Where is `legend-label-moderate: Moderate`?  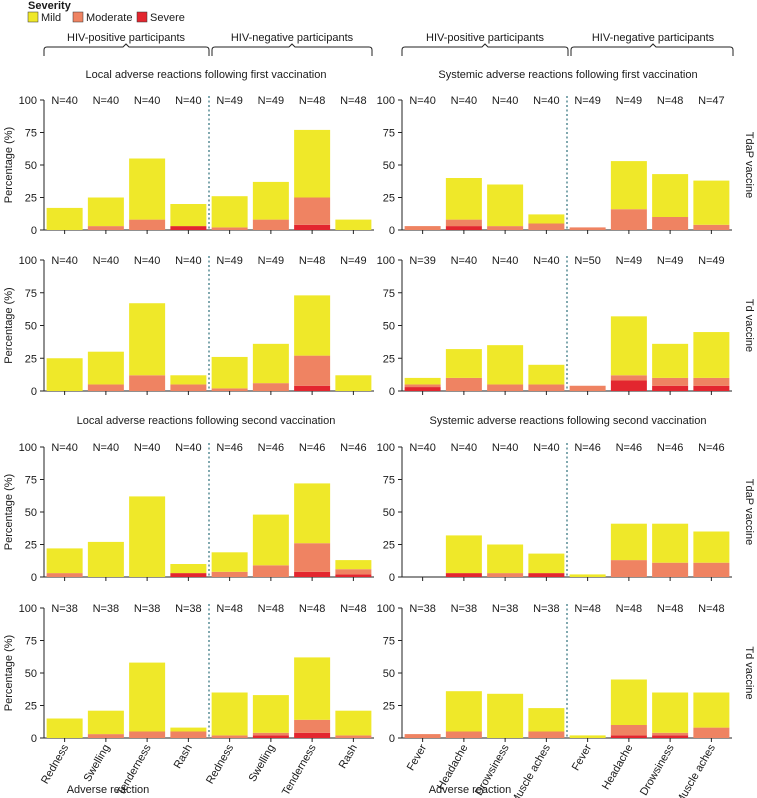 legend-label-moderate: Moderate is located at coordinates (109, 18).